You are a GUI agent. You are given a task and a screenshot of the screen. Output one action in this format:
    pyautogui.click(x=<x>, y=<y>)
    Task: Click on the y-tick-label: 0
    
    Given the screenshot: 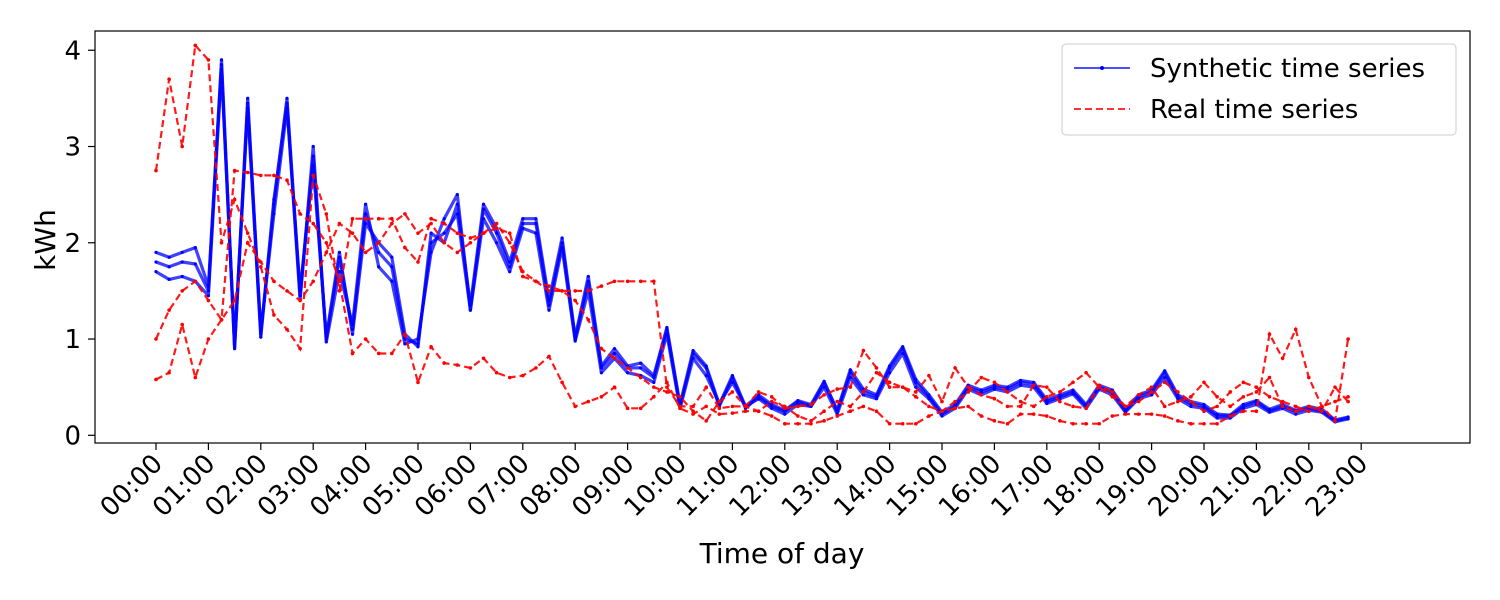 What is the action you would take?
    pyautogui.click(x=72, y=436)
    